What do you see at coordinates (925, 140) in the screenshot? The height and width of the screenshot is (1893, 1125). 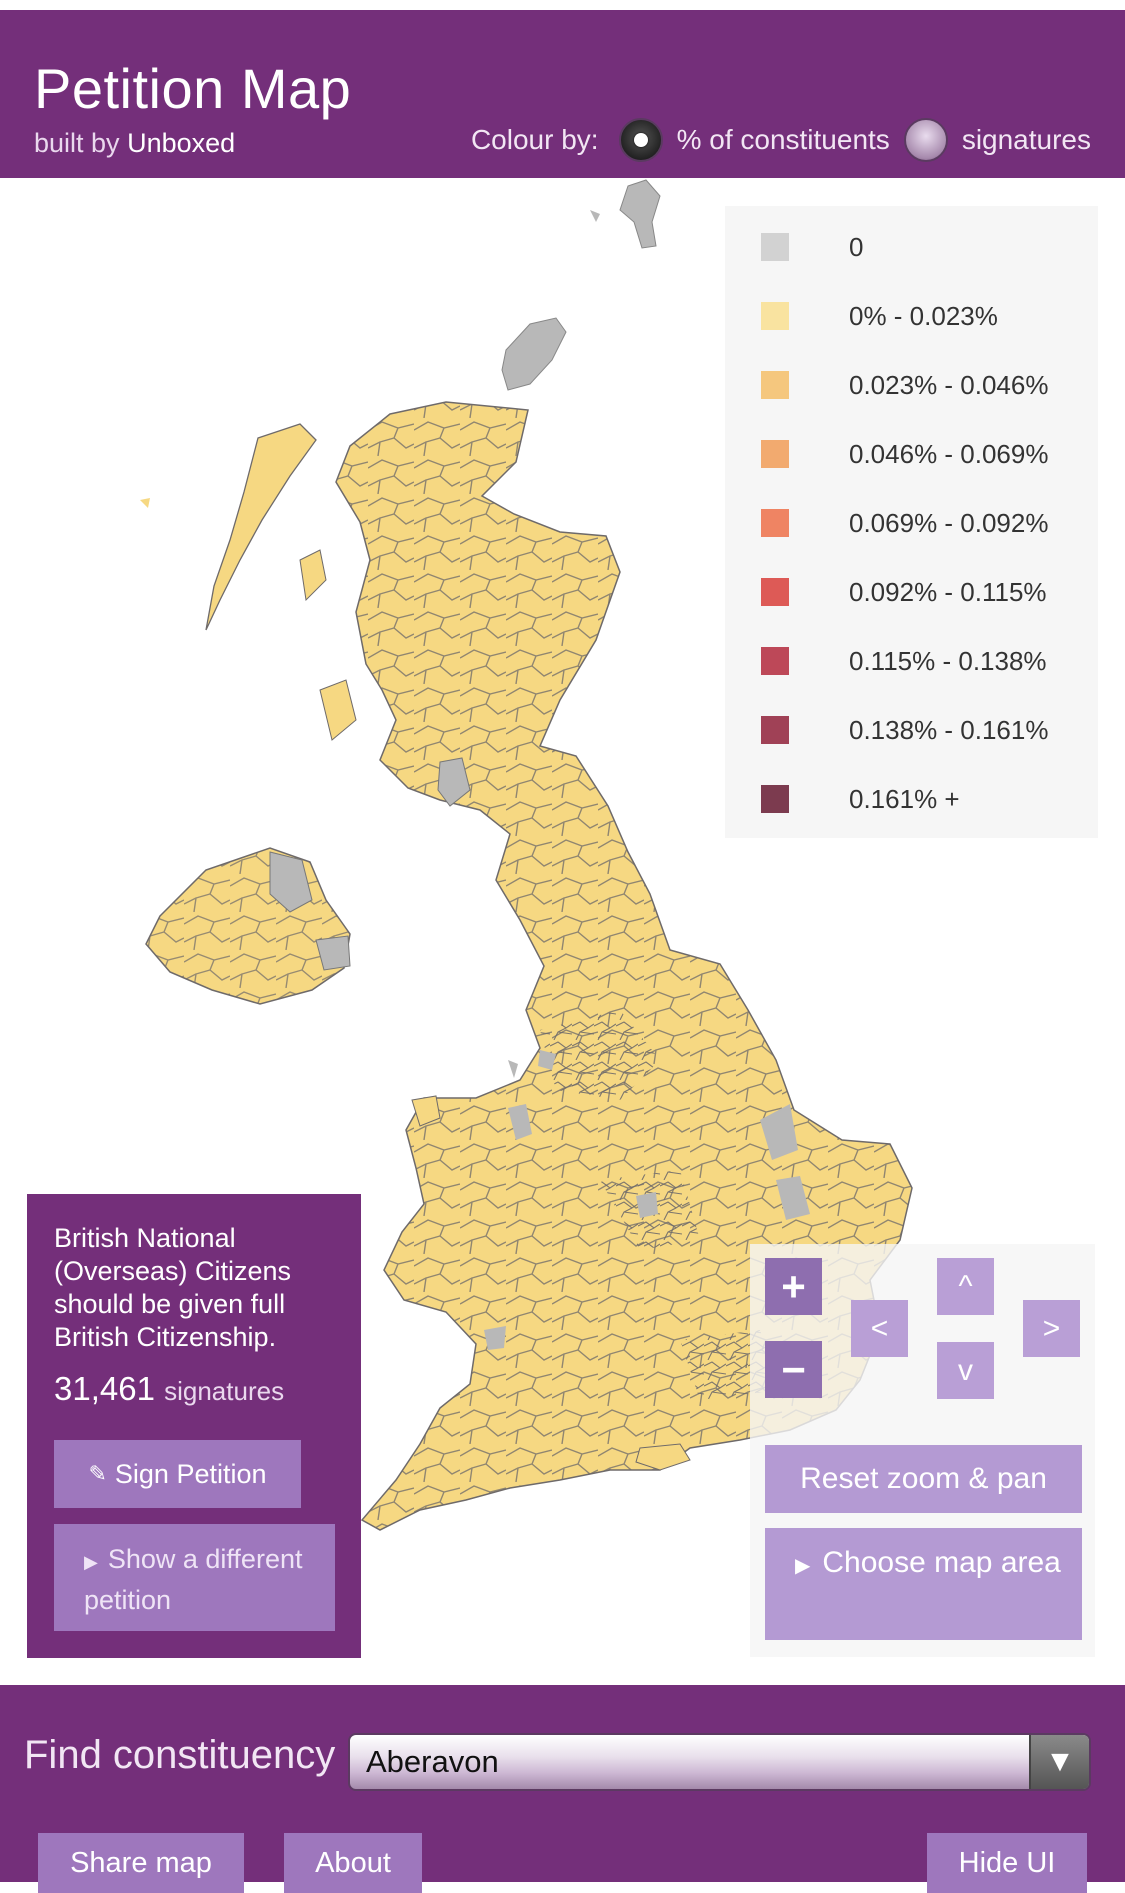 I see `radio-signatures` at bounding box center [925, 140].